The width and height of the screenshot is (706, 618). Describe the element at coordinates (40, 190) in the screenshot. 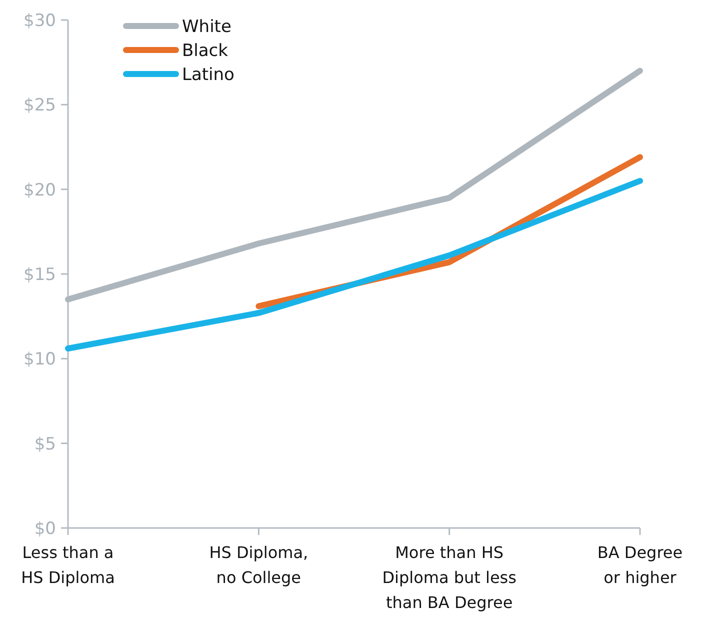

I see `y-tick-label: $20` at that location.